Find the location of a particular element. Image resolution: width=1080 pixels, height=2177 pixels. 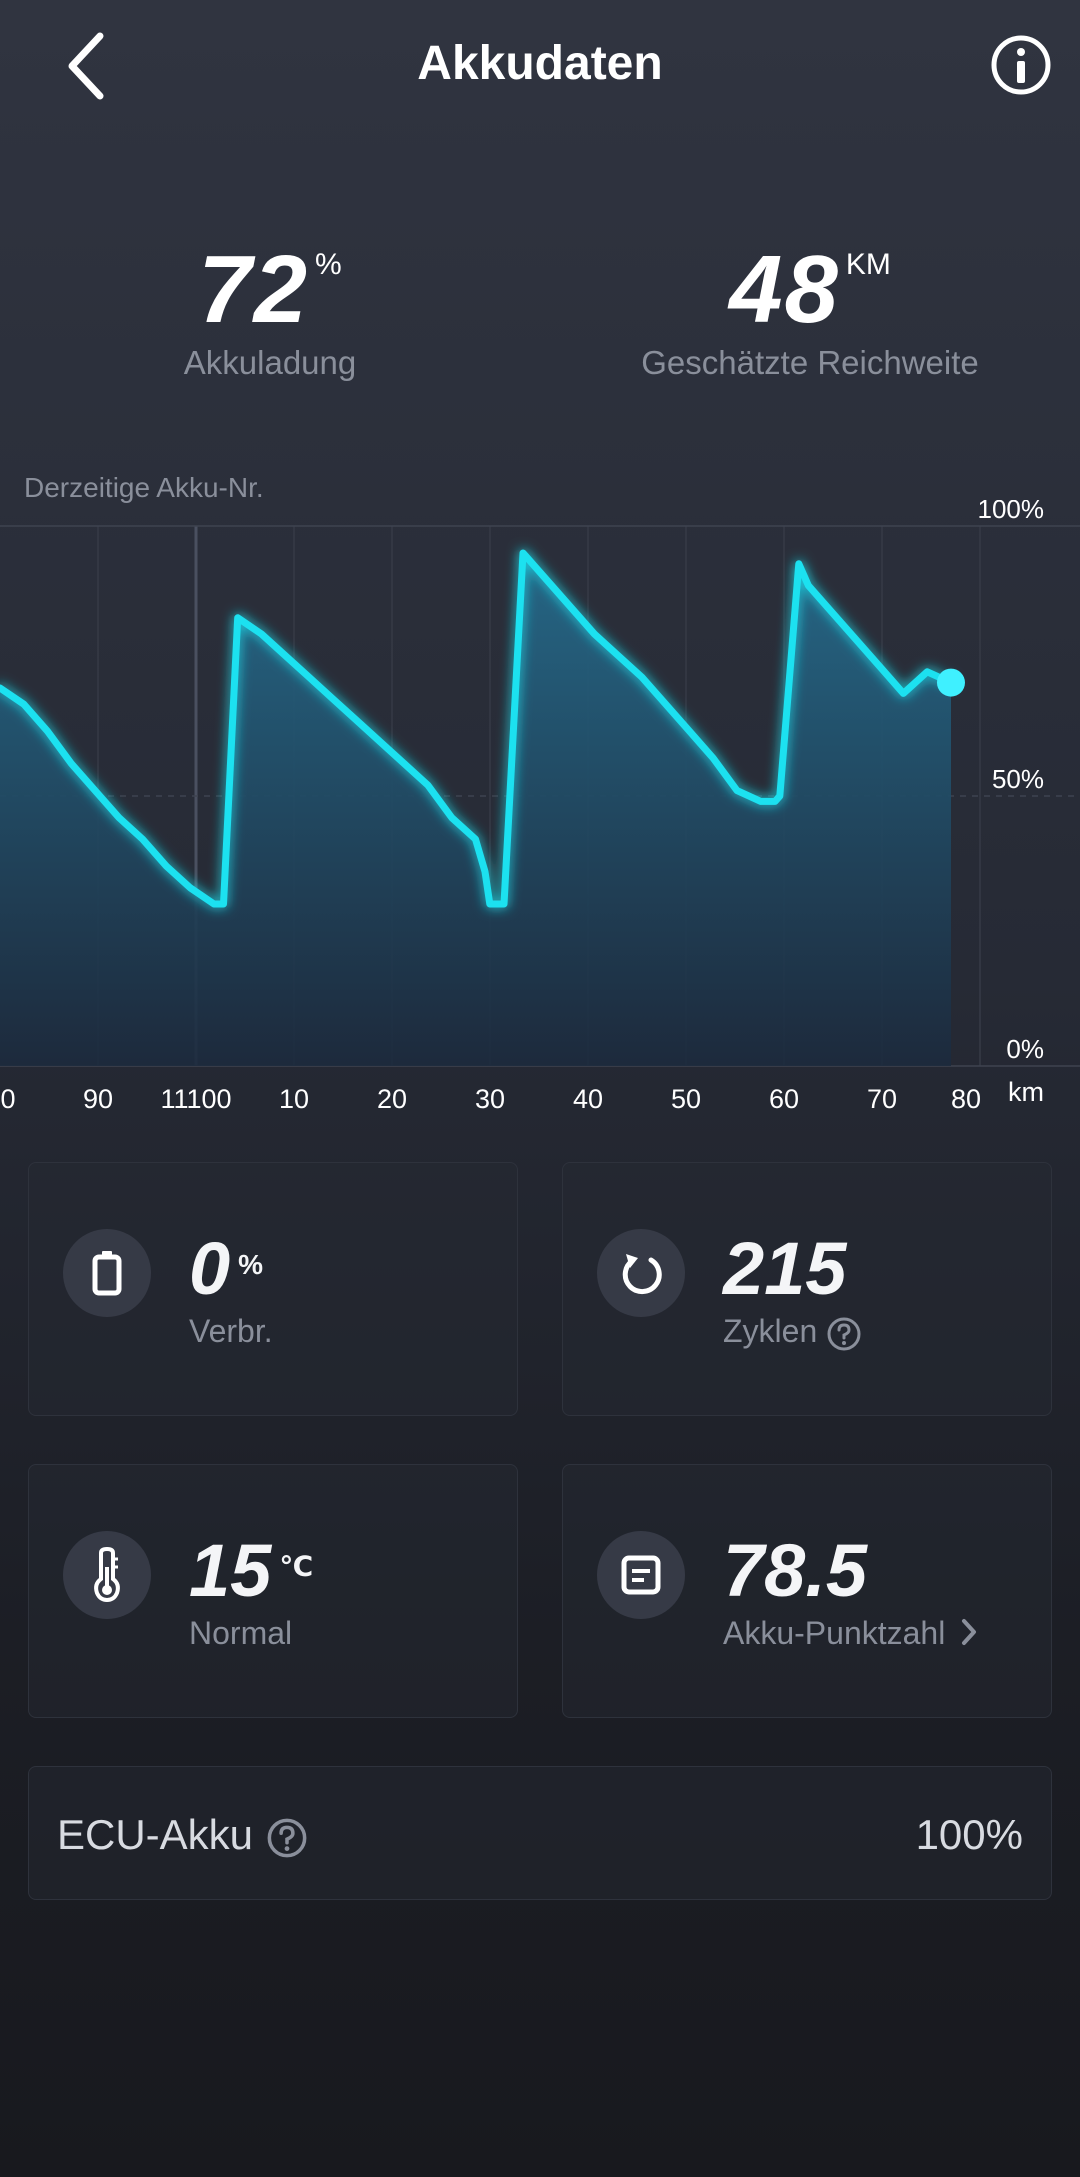

range-value: 48 is located at coordinates (784, 289).